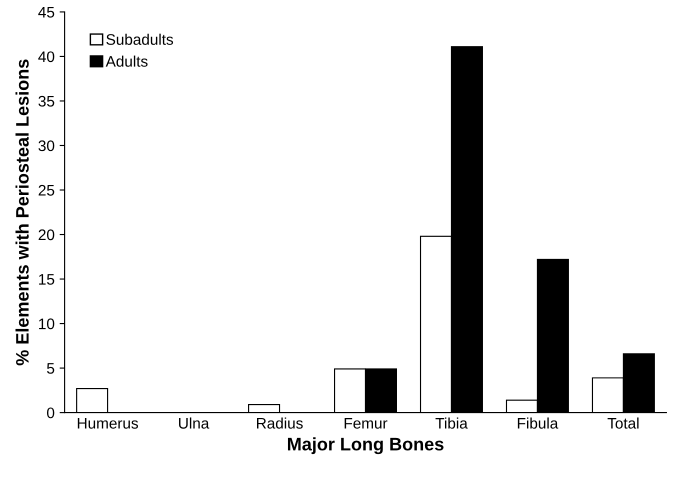 The height and width of the screenshot is (477, 680). What do you see at coordinates (108, 423) in the screenshot?
I see `x-tick-label: Humerus` at bounding box center [108, 423].